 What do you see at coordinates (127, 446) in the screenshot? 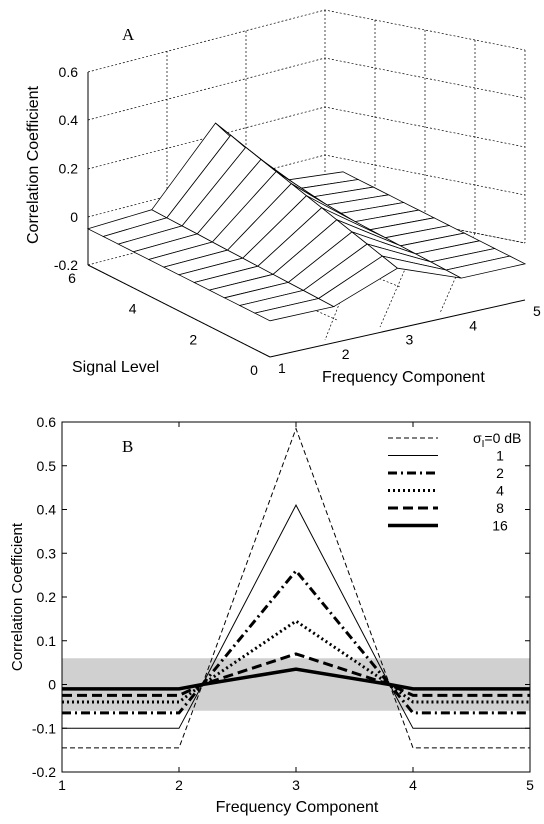
I see `panel-b-label: B` at bounding box center [127, 446].